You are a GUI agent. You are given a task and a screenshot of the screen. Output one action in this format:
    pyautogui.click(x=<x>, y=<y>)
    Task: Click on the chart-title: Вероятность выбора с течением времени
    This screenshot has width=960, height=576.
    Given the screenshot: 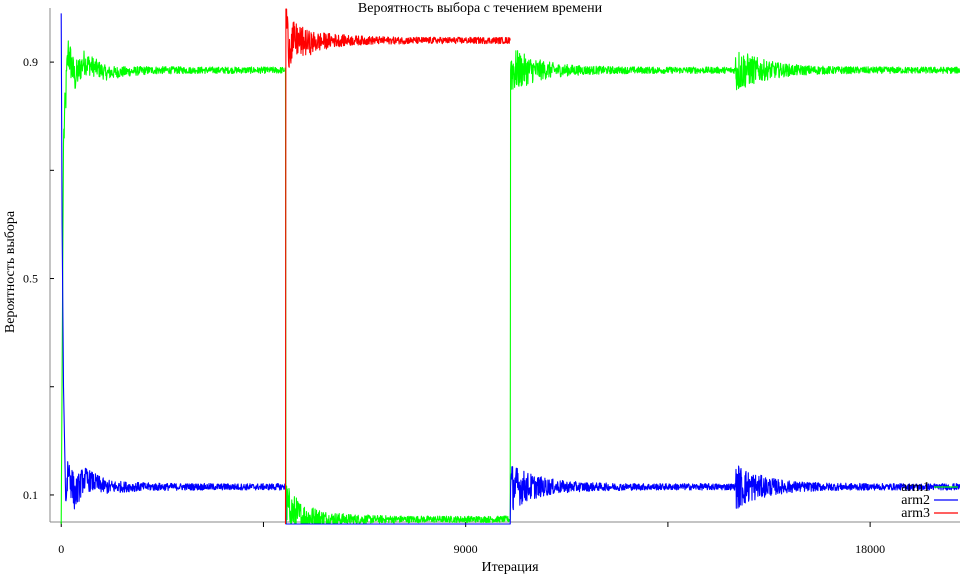 What is the action you would take?
    pyautogui.click(x=480, y=8)
    